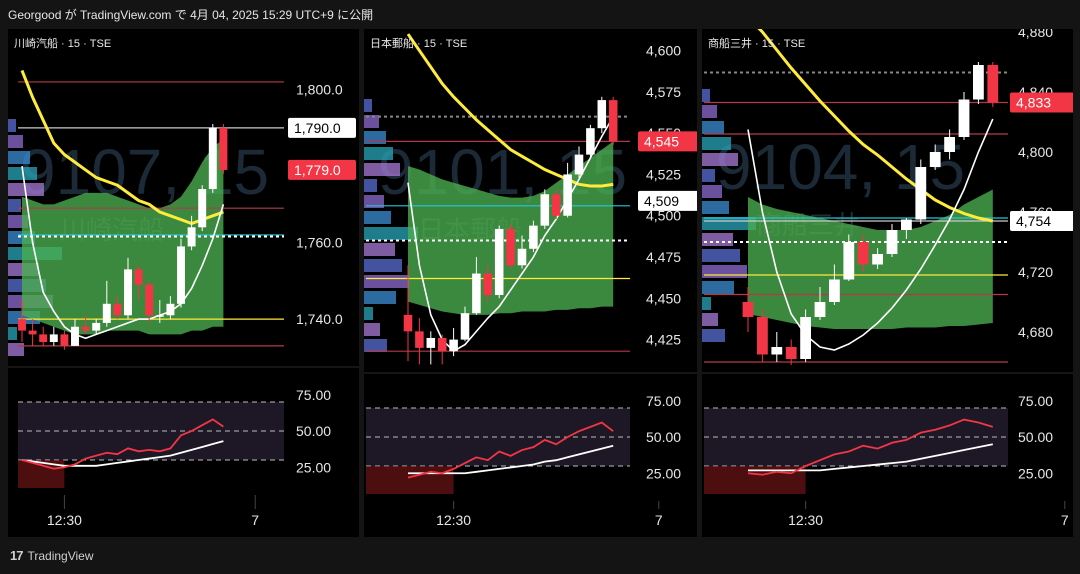 The width and height of the screenshot is (1080, 574). Describe the element at coordinates (870, 457) in the screenshot. I see `rsi-ma-line` at that location.